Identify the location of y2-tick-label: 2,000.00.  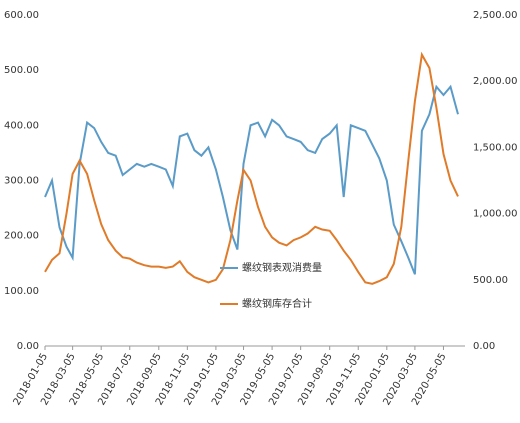
(495, 81).